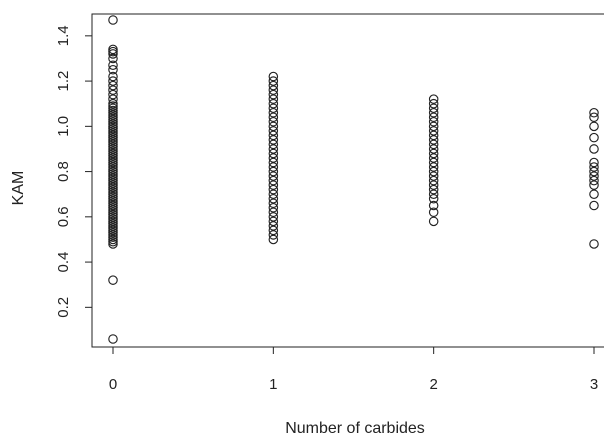 The image size is (604, 446). I want to click on y-tick-label: 1.2, so click(63, 81).